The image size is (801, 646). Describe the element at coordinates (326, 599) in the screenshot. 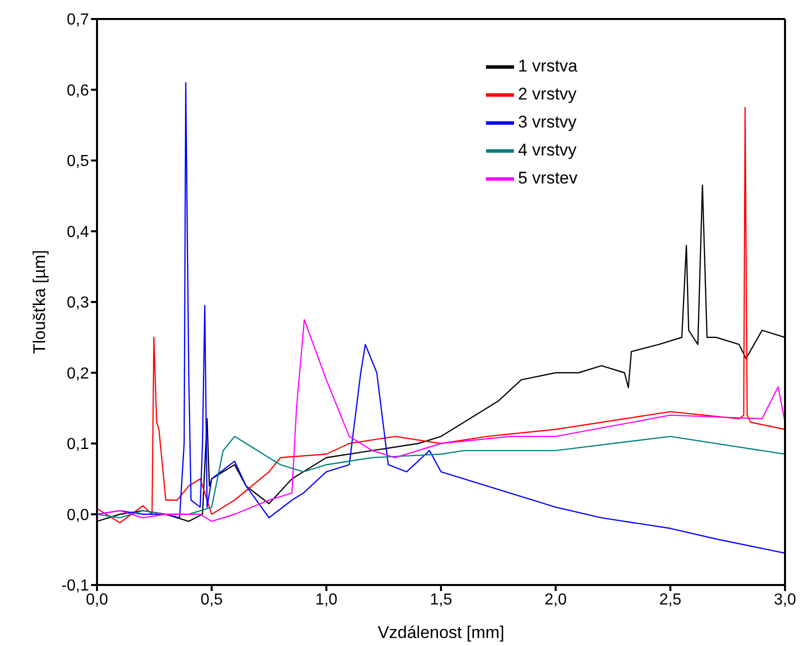

I see `x-tick-label: 1,0` at that location.